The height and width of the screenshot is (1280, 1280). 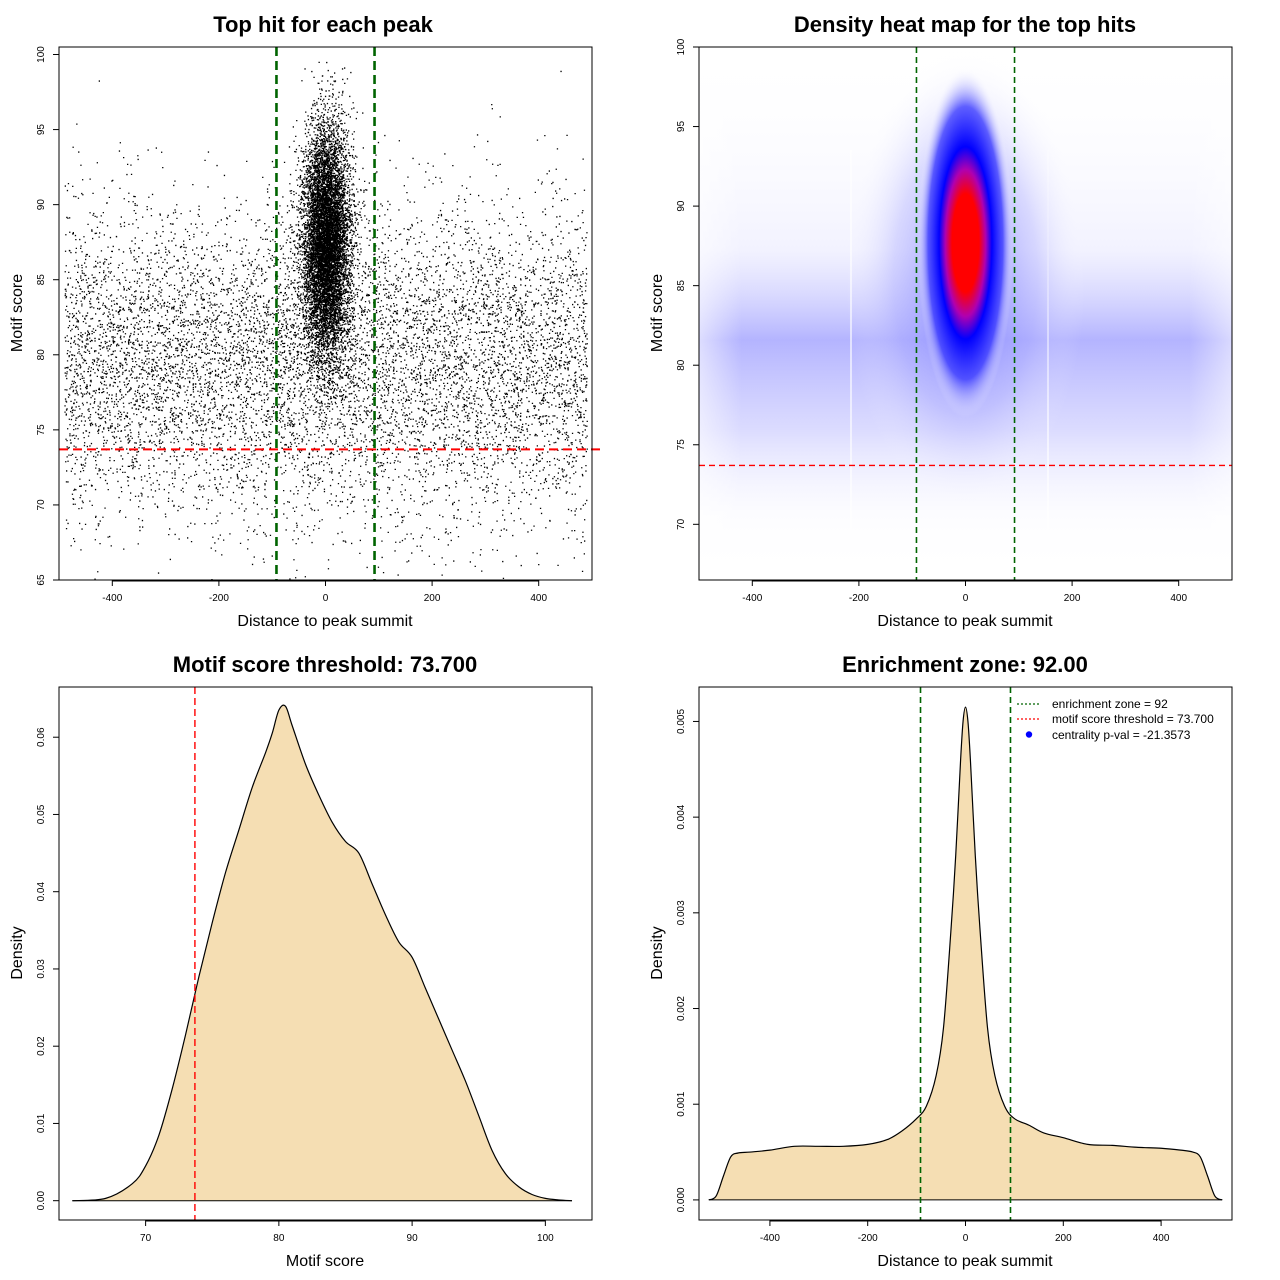 I want to click on distance-density-y-tick-label: 0.005, so click(x=681, y=721).